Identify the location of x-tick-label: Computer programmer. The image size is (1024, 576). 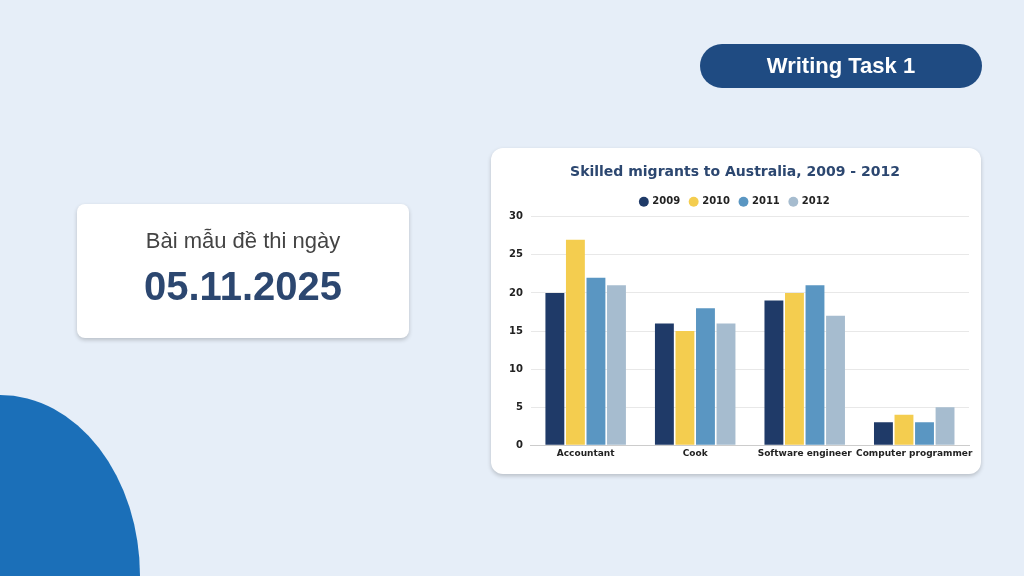
(914, 452).